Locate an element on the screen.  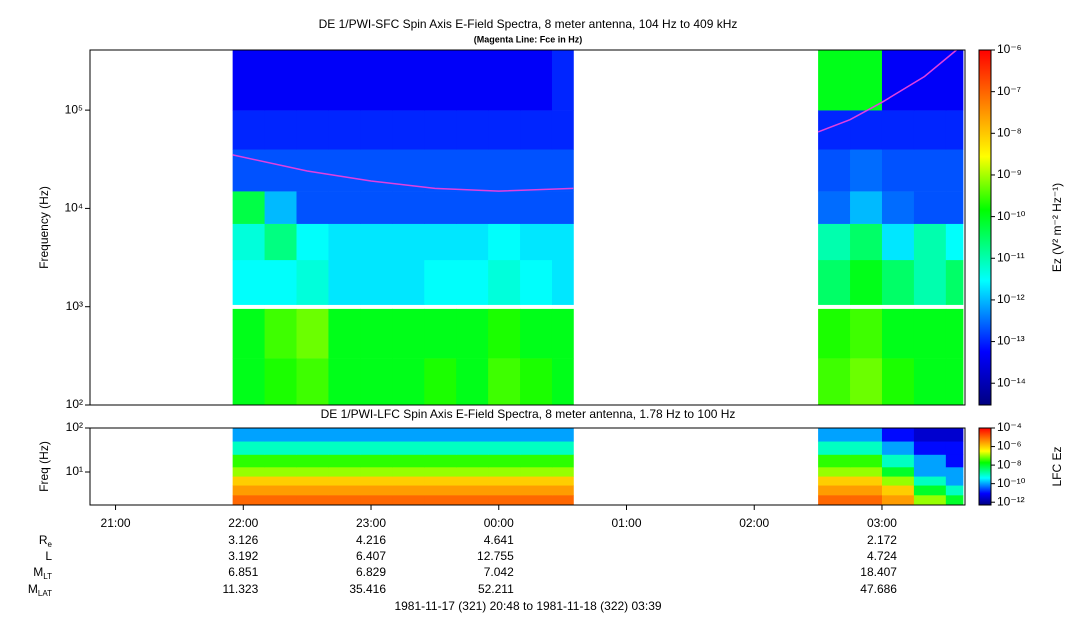
ephemeris-value: 6.851 is located at coordinates (243, 572).